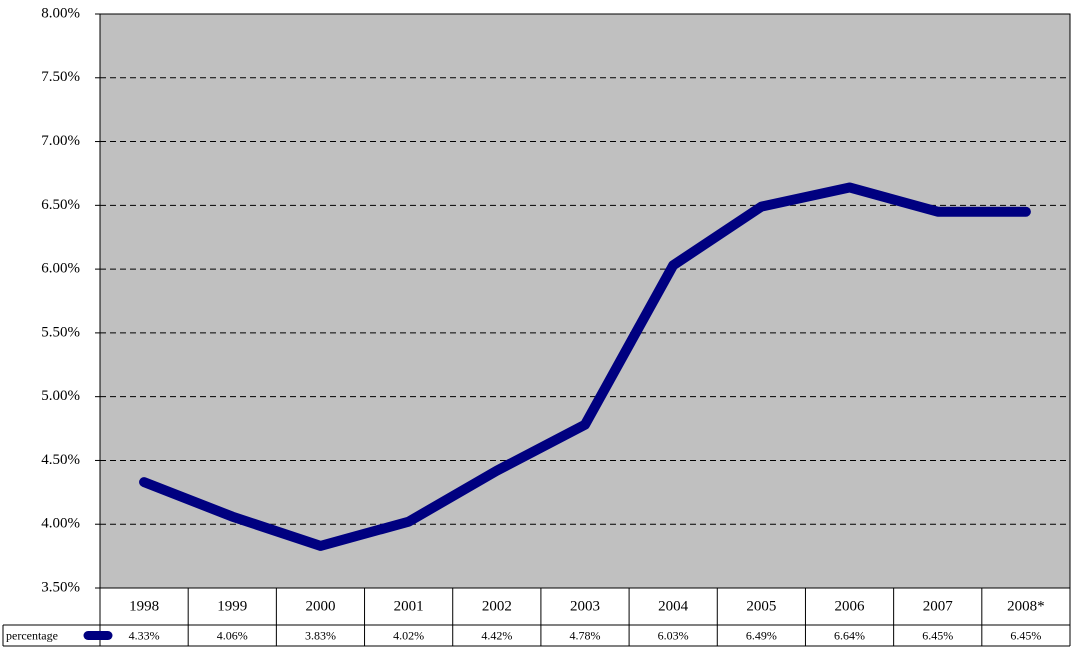 The width and height of the screenshot is (1079, 647). Describe the element at coordinates (585, 635) in the screenshot. I see `data-table-value: 4.78%` at that location.